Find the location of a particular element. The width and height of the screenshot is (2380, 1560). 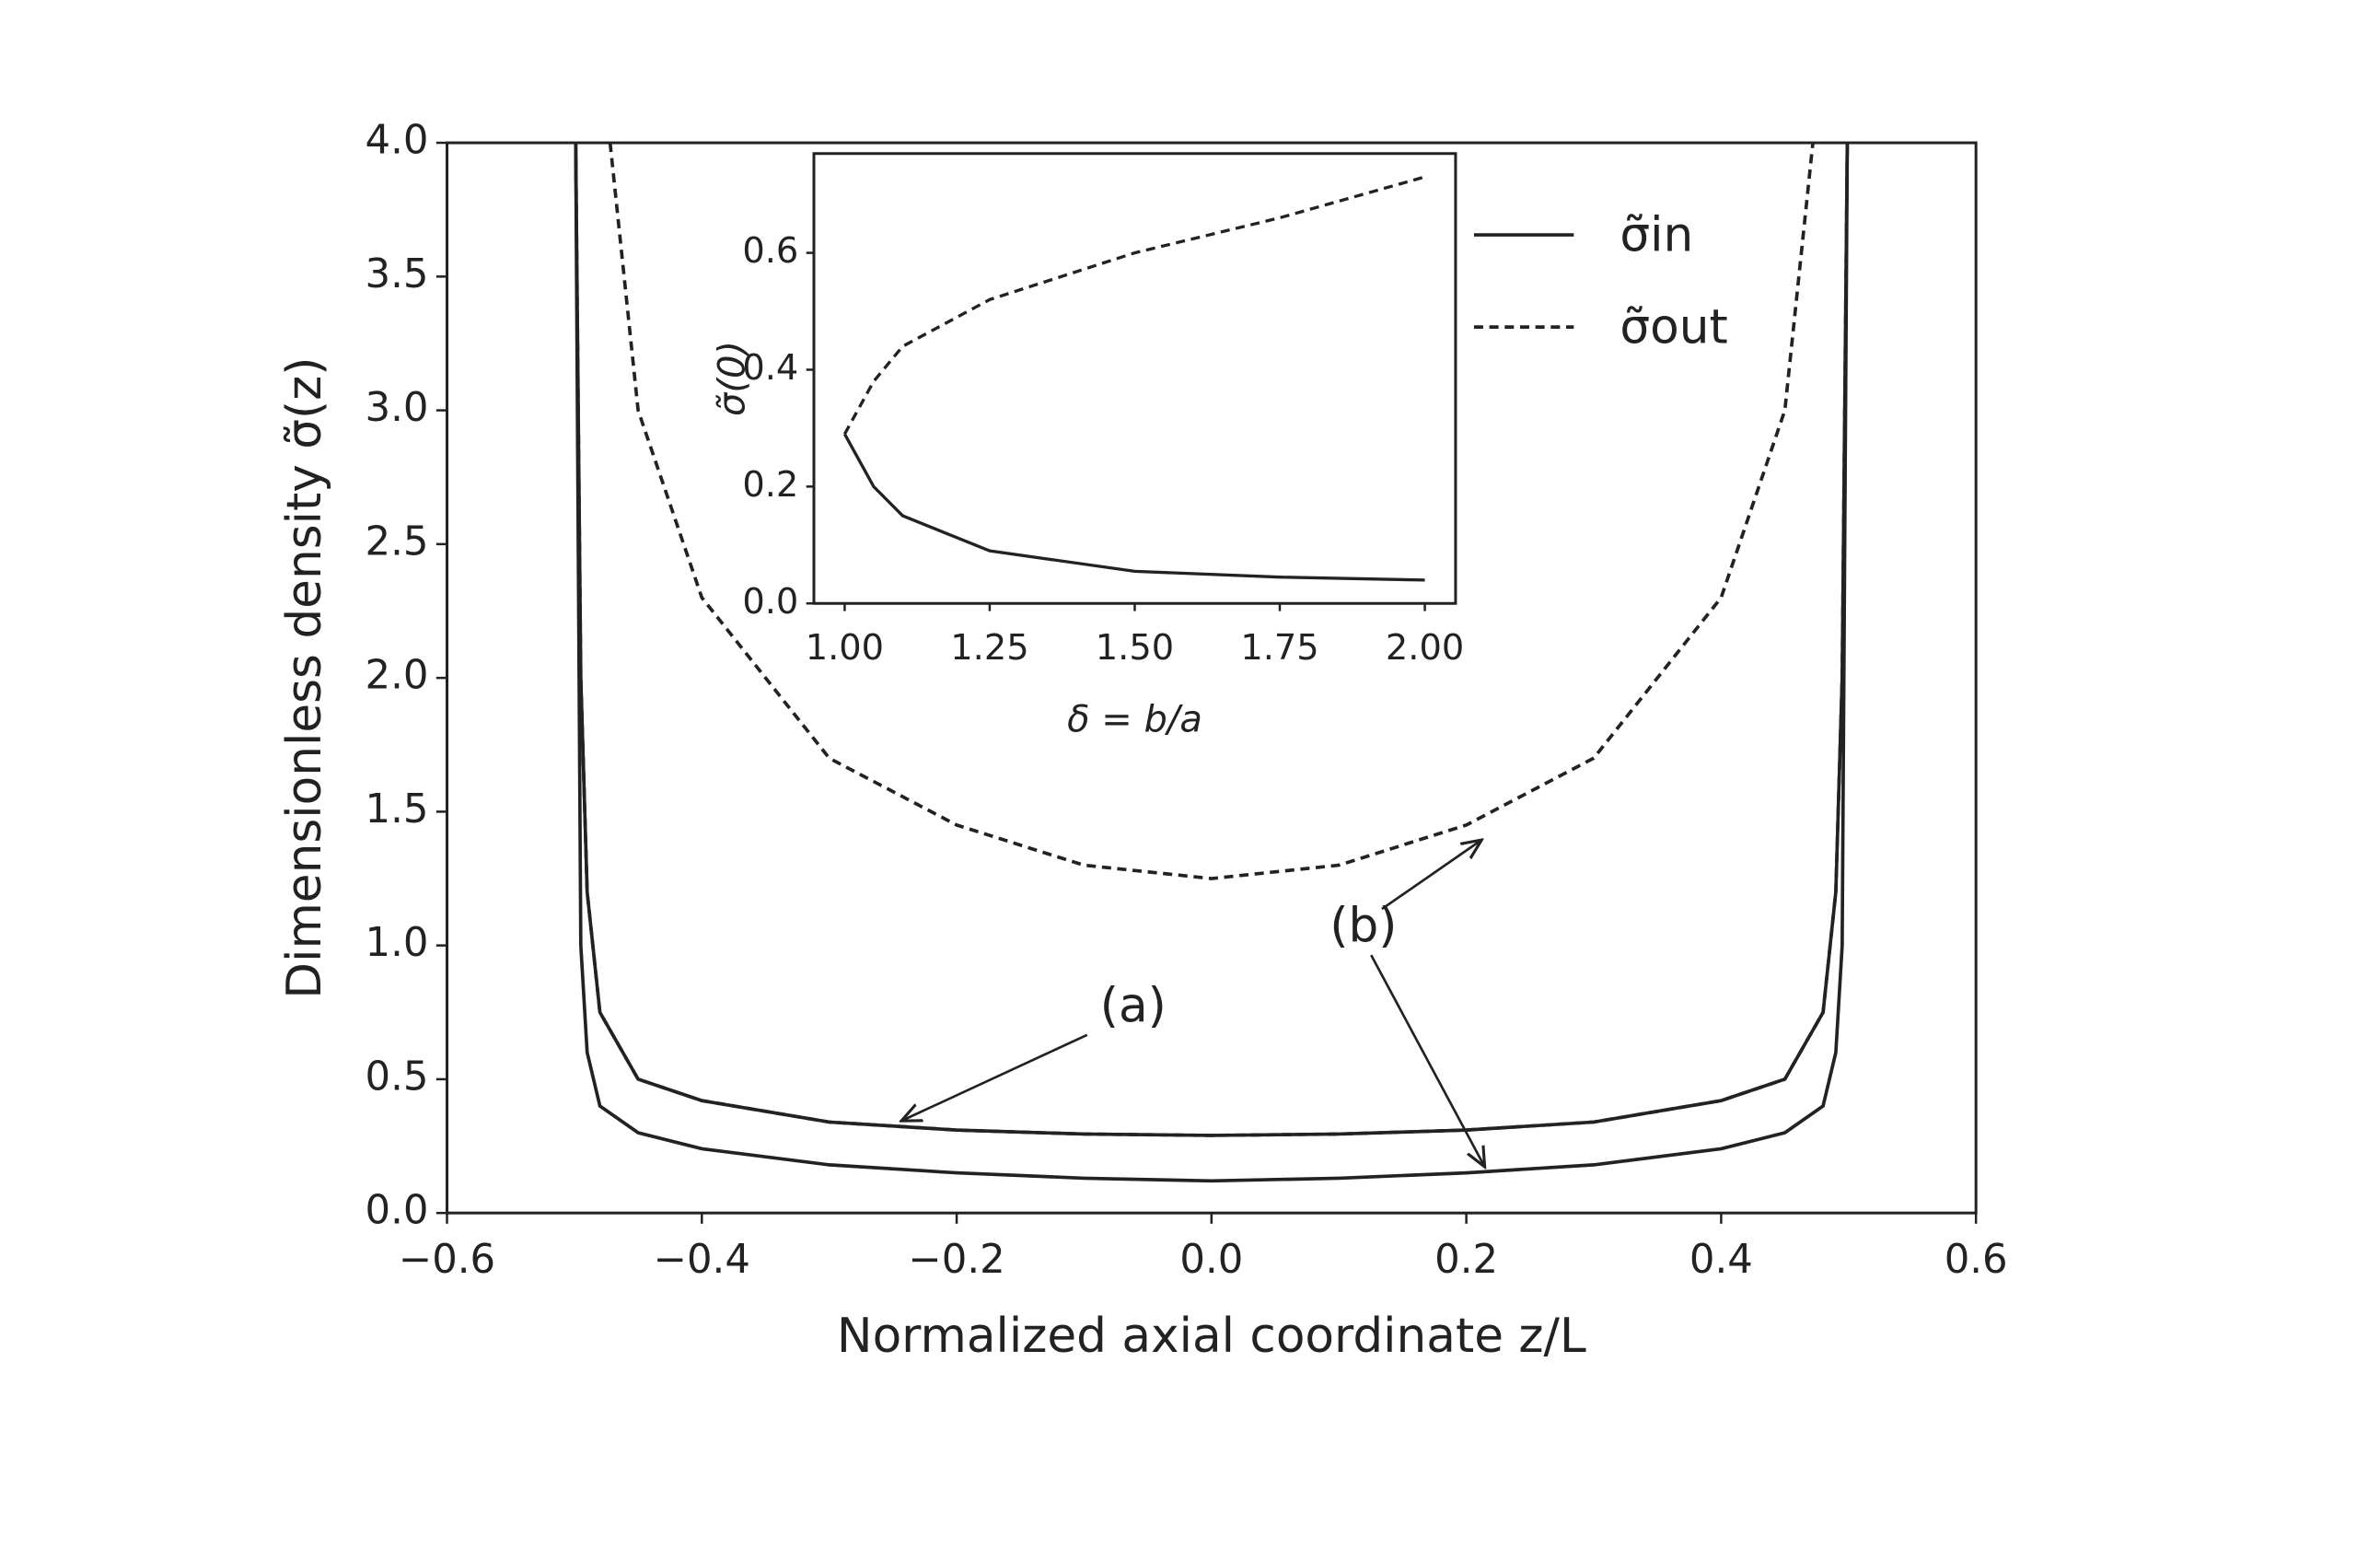

x-axis-label: δ = b/a is located at coordinates (1134, 720).